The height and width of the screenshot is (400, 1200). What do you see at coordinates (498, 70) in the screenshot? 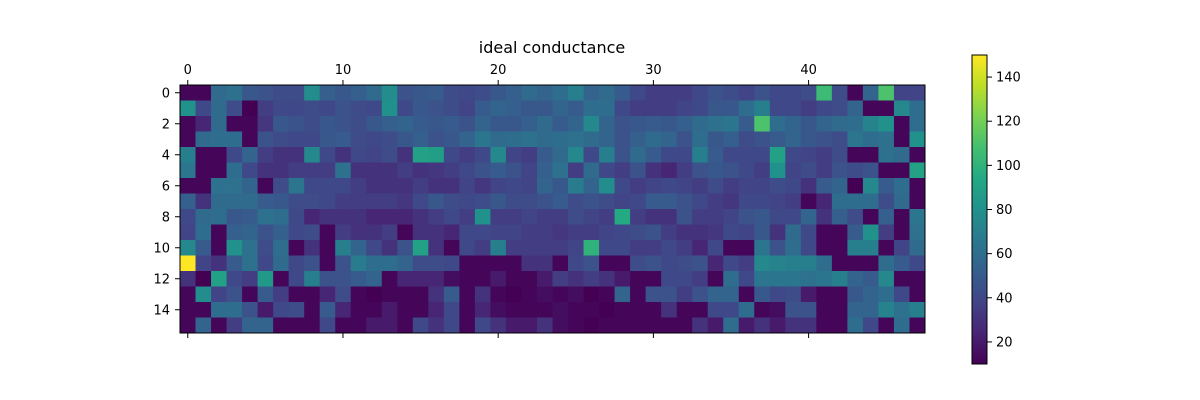
I see `x-tick-label: 20` at bounding box center [498, 70].